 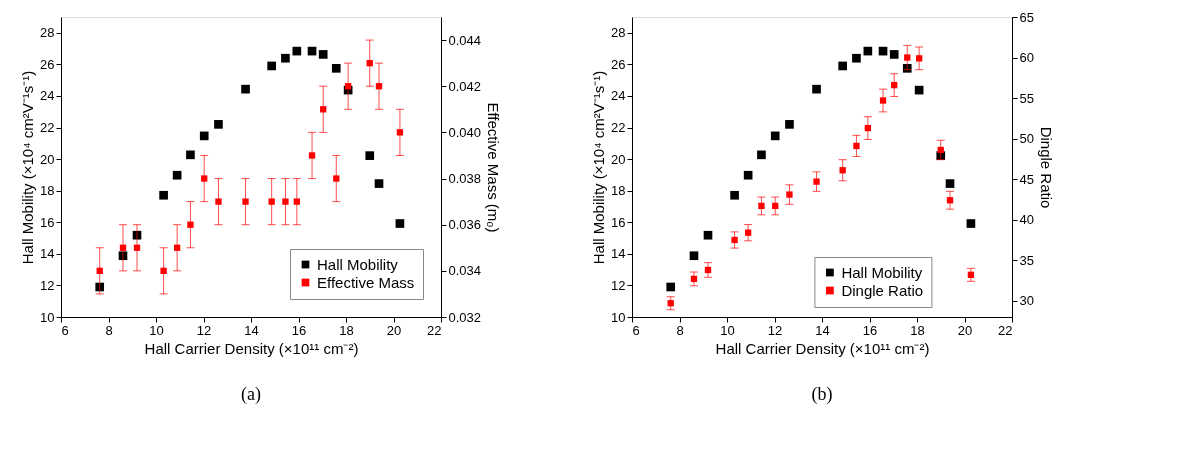 What do you see at coordinates (465, 86) in the screenshot?
I see `y2-tick-label: 0.042` at bounding box center [465, 86].